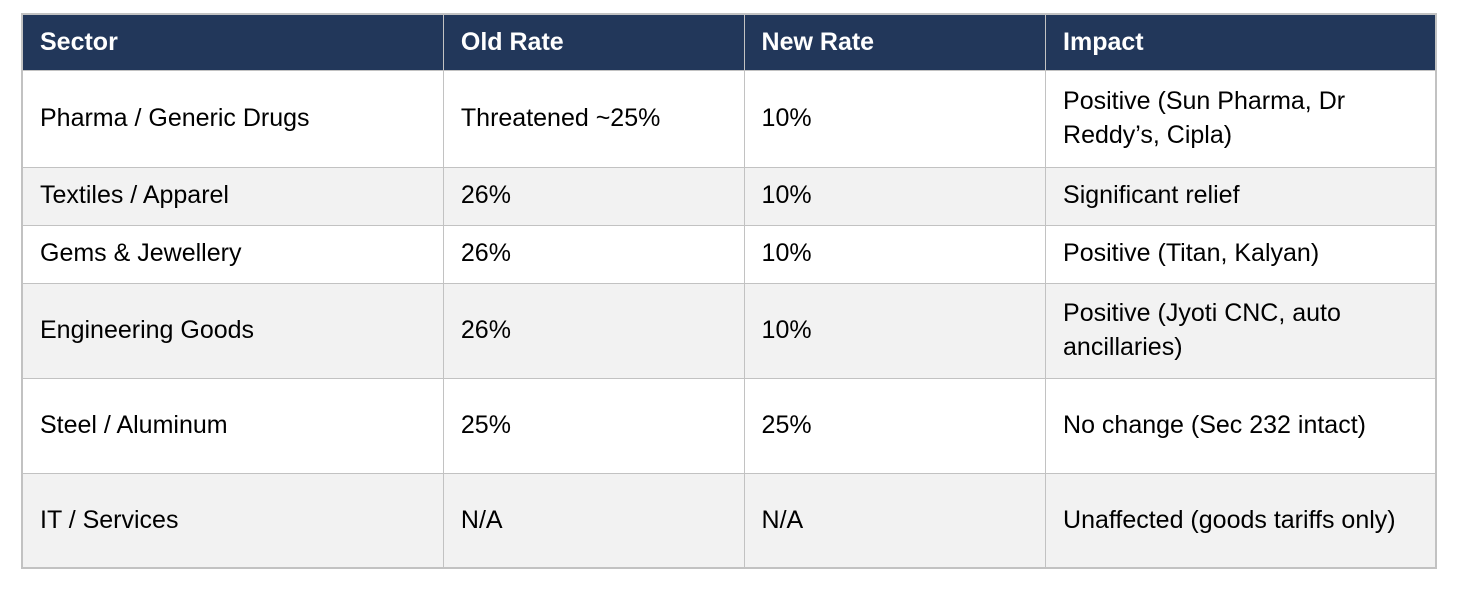 Image resolution: width=1457 pixels, height=591 pixels. I want to click on cell-sector: Textiles / Apparel, so click(232, 196).